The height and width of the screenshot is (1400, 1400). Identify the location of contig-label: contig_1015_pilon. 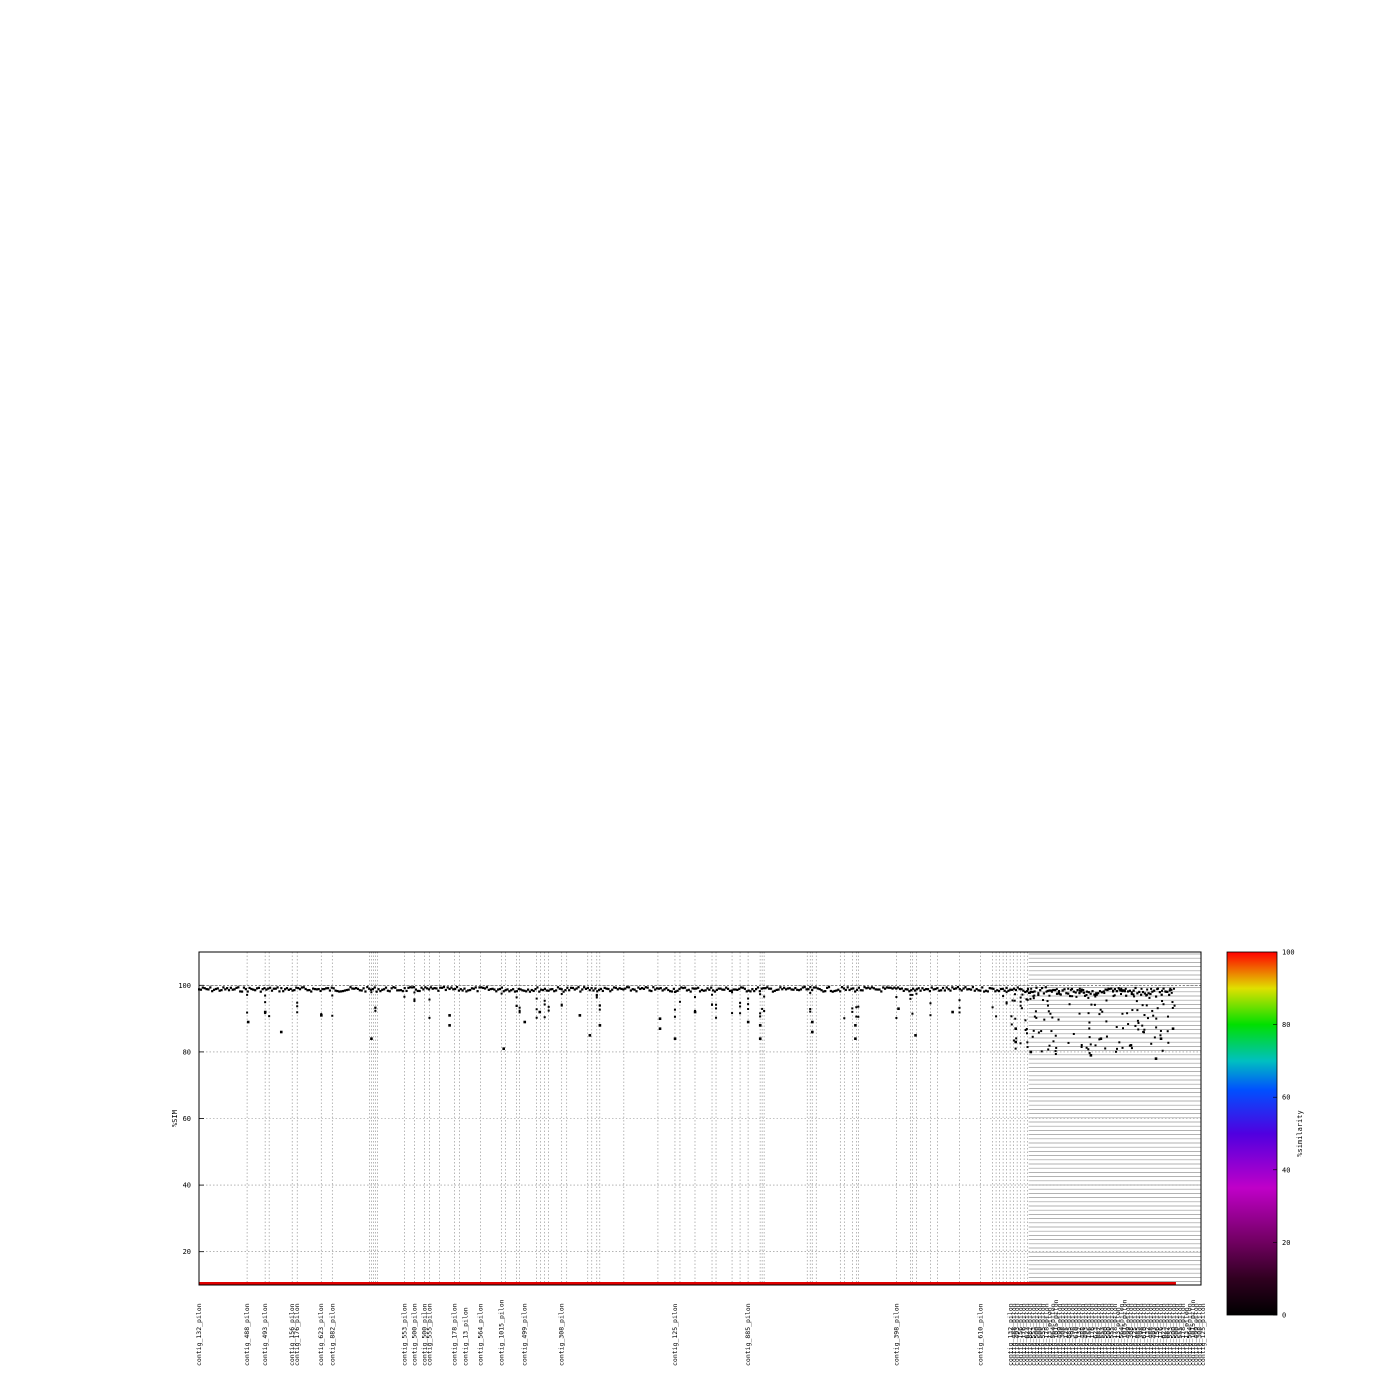
(1193, 1332).